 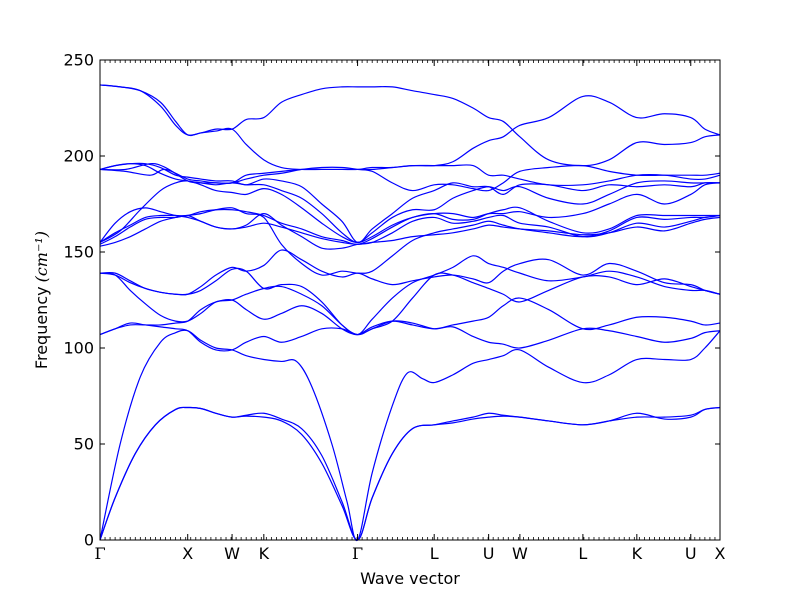 What do you see at coordinates (89, 540) in the screenshot?
I see `y-tick-label: 0` at bounding box center [89, 540].